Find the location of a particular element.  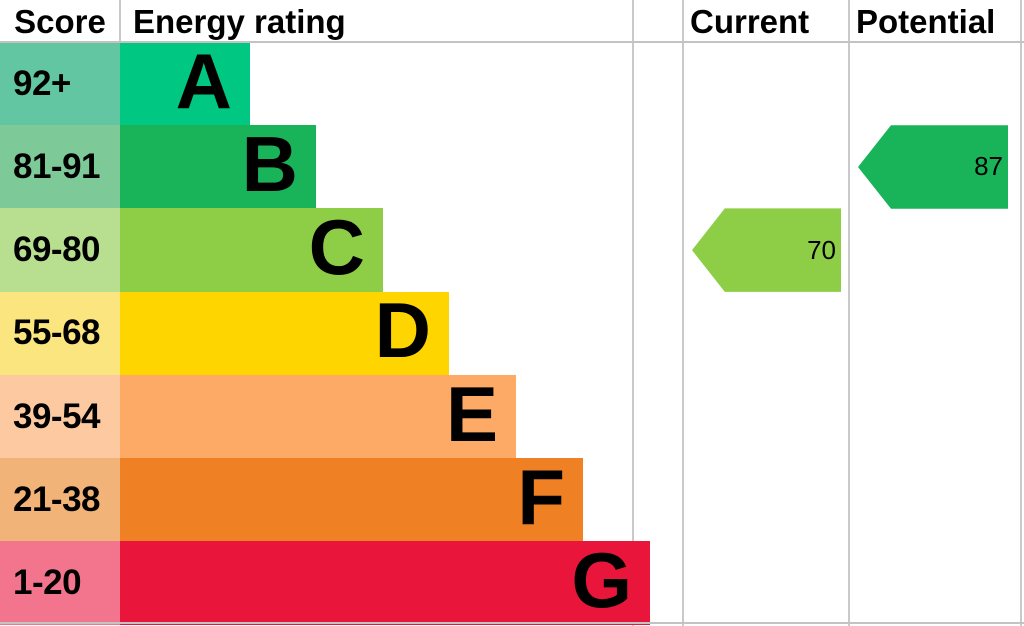

band-row-a: 92+ A is located at coordinates (512, 84).